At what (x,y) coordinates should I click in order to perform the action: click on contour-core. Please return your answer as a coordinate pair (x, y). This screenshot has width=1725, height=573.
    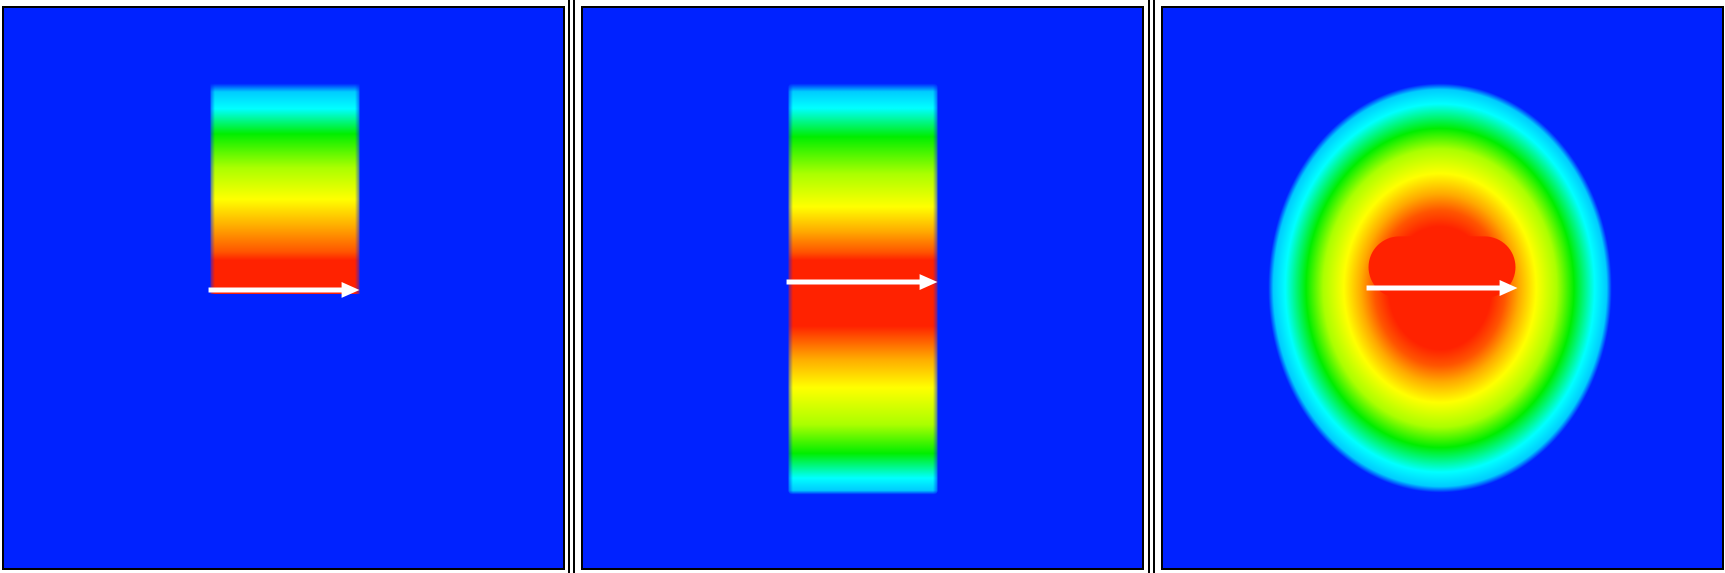
    Looking at the image, I should click on (1442, 267).